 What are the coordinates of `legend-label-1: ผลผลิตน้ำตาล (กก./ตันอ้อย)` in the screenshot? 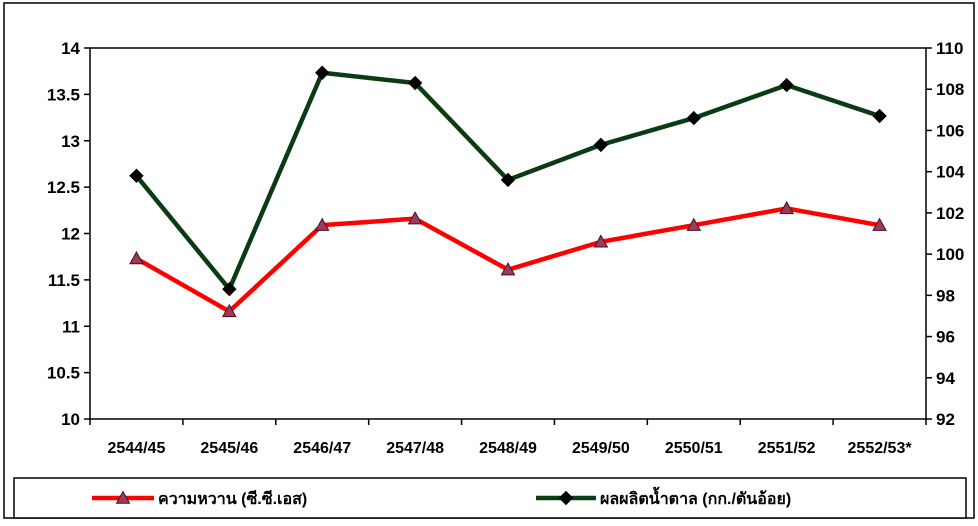 It's located at (695, 497).